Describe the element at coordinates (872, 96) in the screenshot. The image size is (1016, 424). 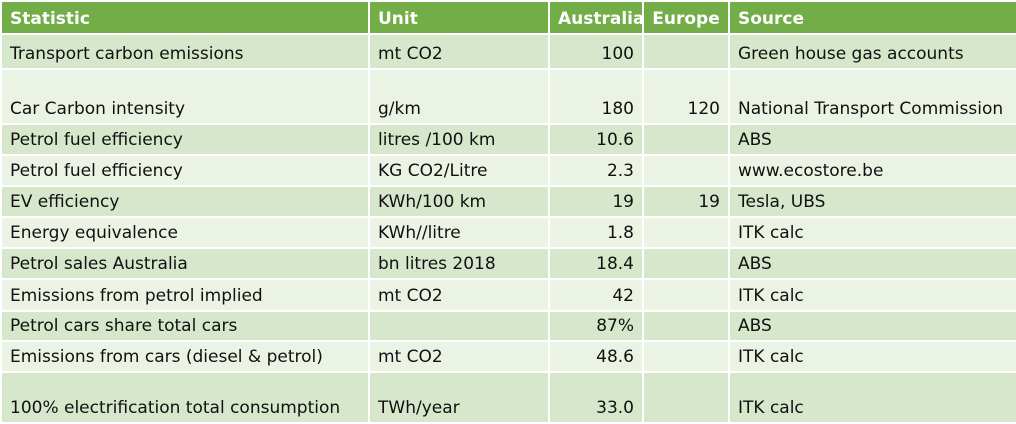
I see `table-cell: National Transport Commission` at that location.